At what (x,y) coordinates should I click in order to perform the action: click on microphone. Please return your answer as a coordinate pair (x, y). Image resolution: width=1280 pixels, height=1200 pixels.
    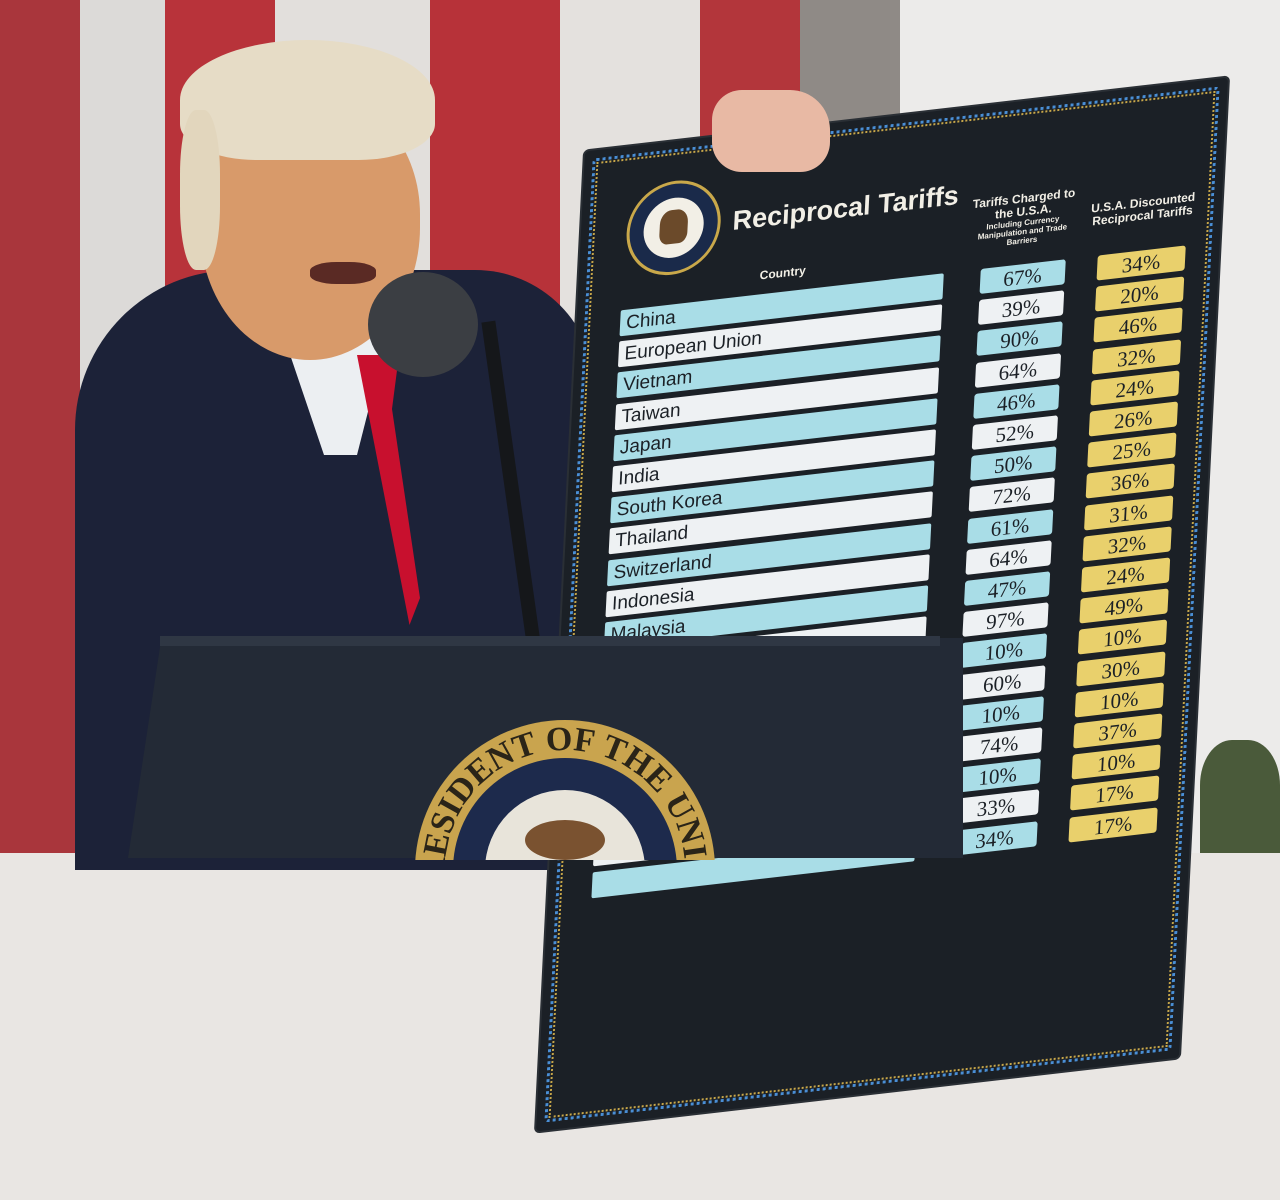
    Looking at the image, I should click on (423, 324).